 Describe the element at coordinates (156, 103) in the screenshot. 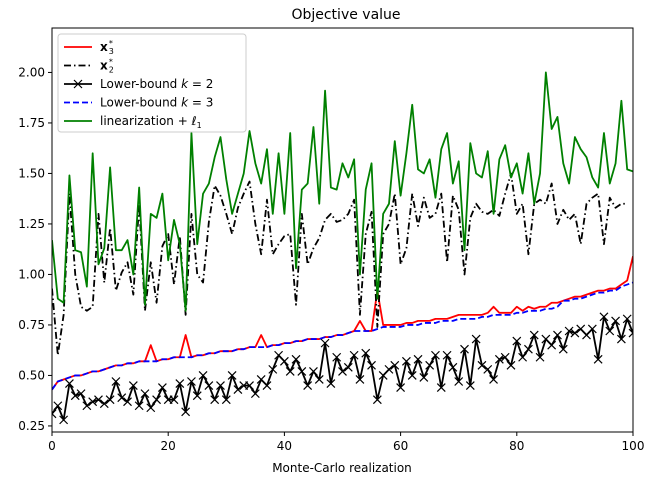

I see `legend-label-3: Lower-bound k = 3` at that location.